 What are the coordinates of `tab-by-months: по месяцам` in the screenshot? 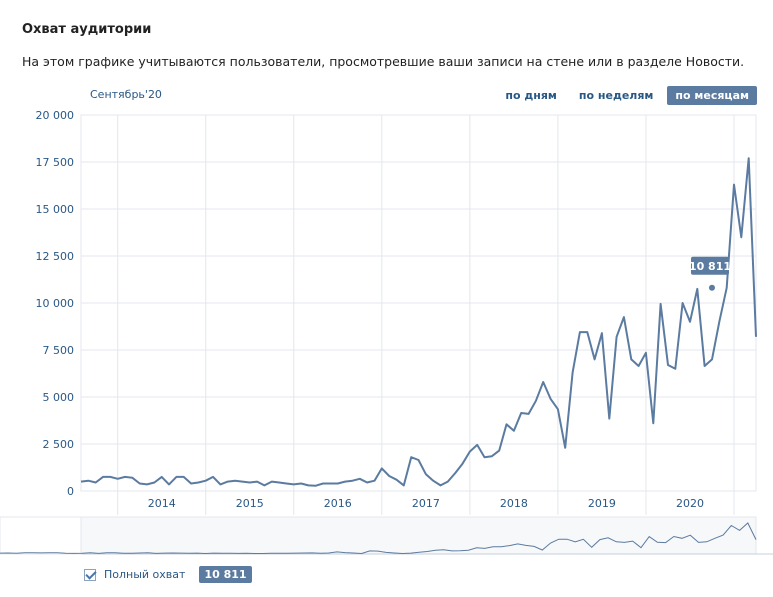 It's located at (712, 95).